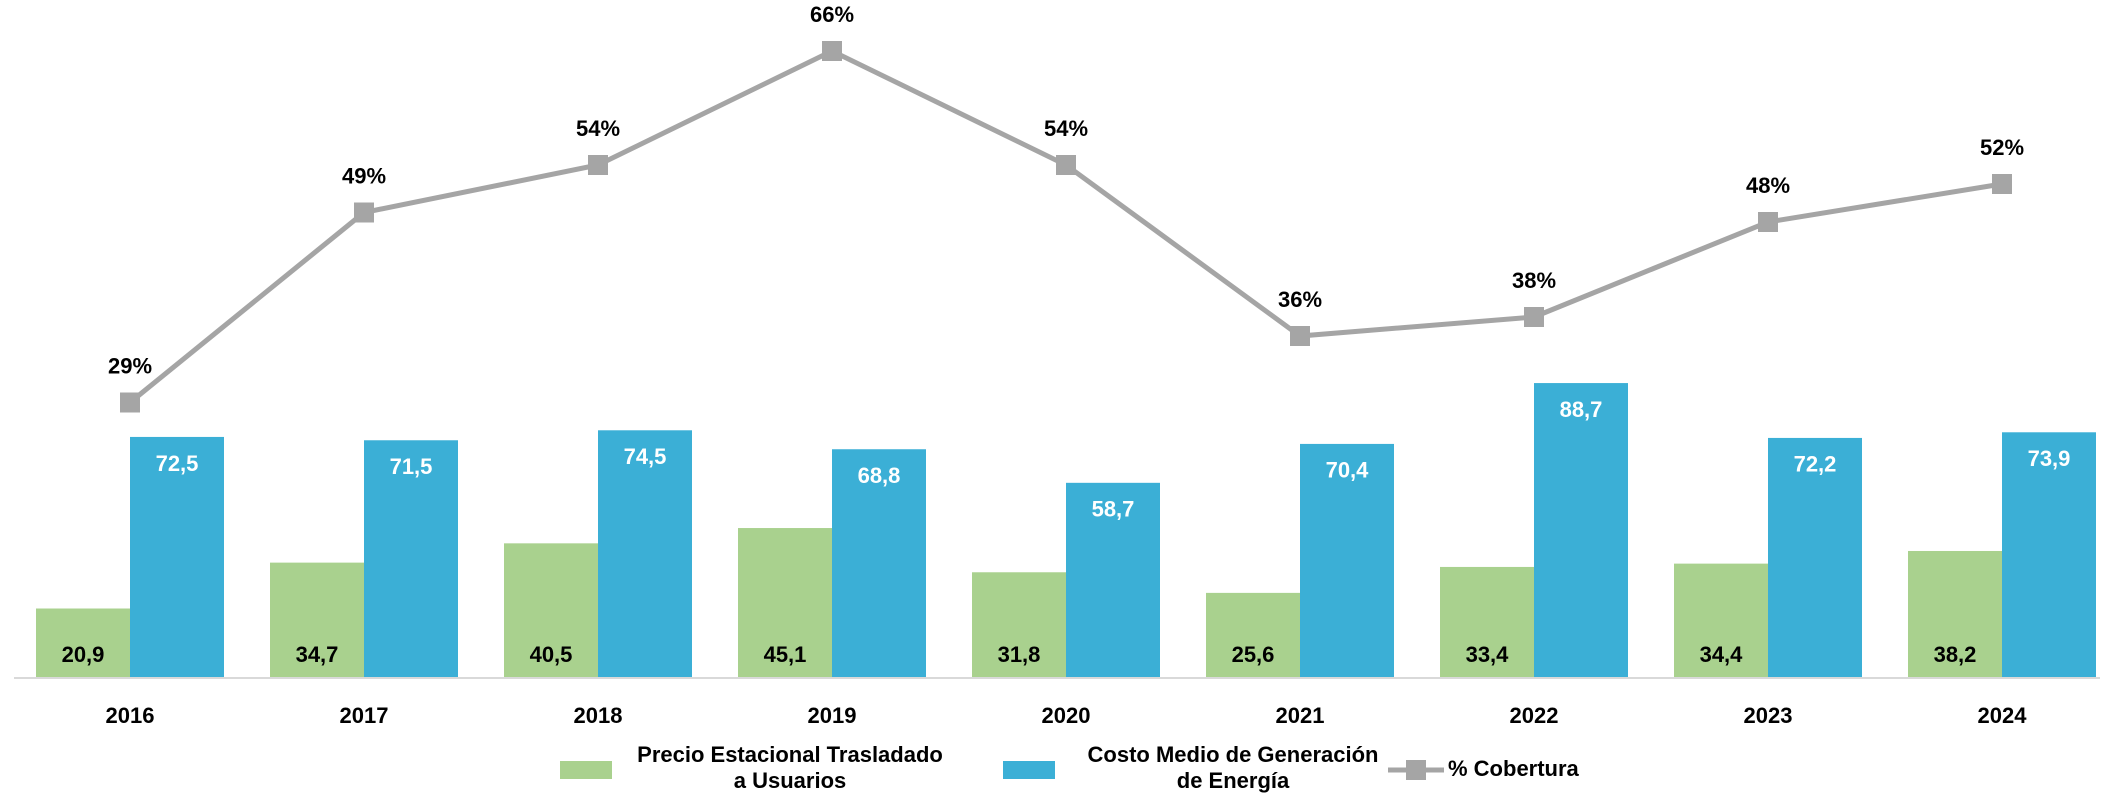 This screenshot has width=2103, height=798. I want to click on legend-item: Precio Estacional Trasladado a Usuarios, so click(751, 767).